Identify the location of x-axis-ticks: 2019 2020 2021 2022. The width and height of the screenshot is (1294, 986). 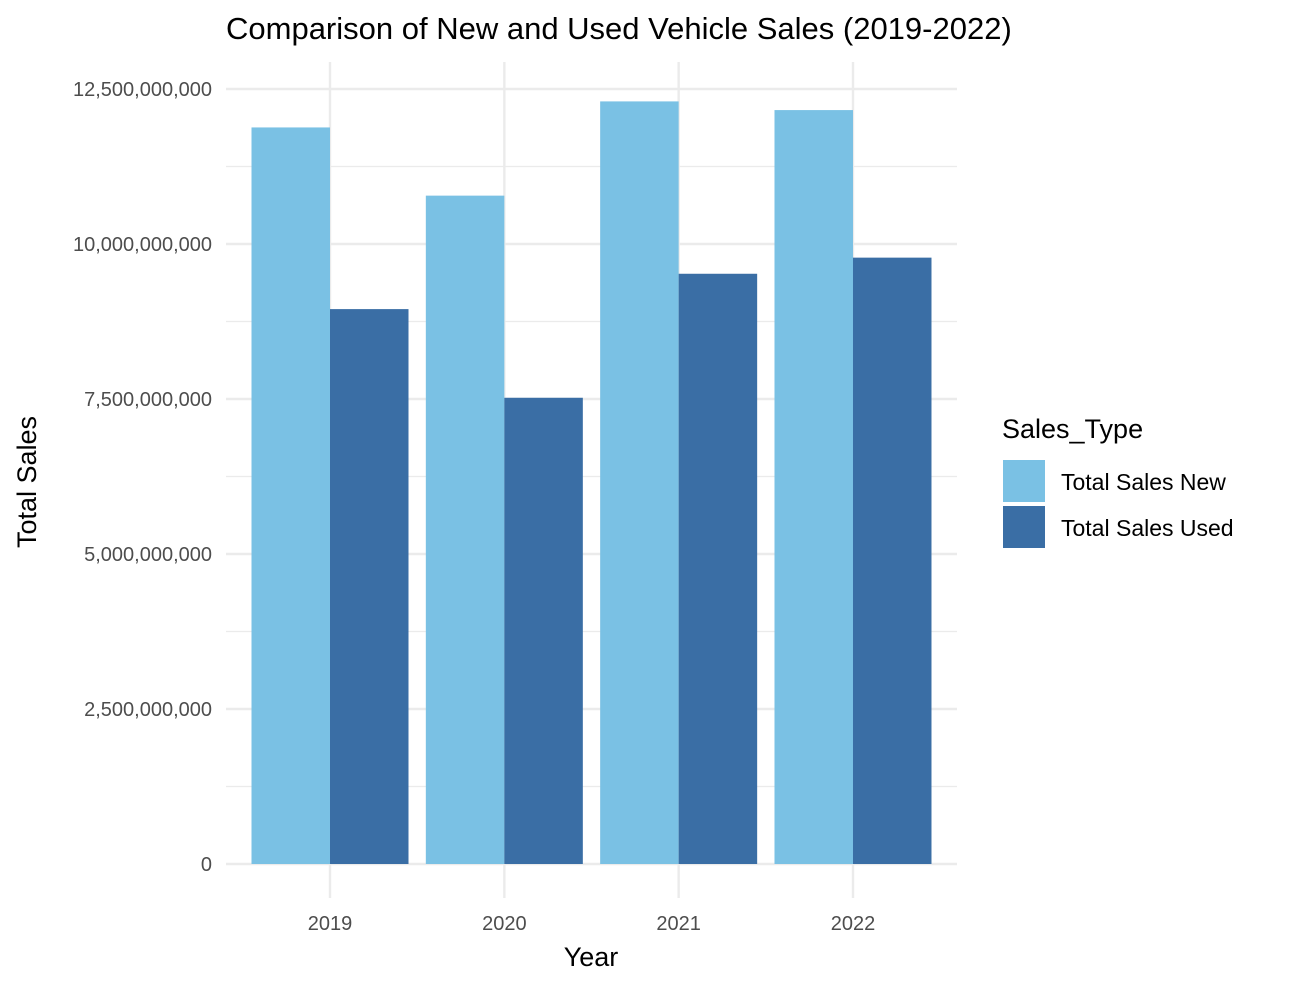
(591, 924).